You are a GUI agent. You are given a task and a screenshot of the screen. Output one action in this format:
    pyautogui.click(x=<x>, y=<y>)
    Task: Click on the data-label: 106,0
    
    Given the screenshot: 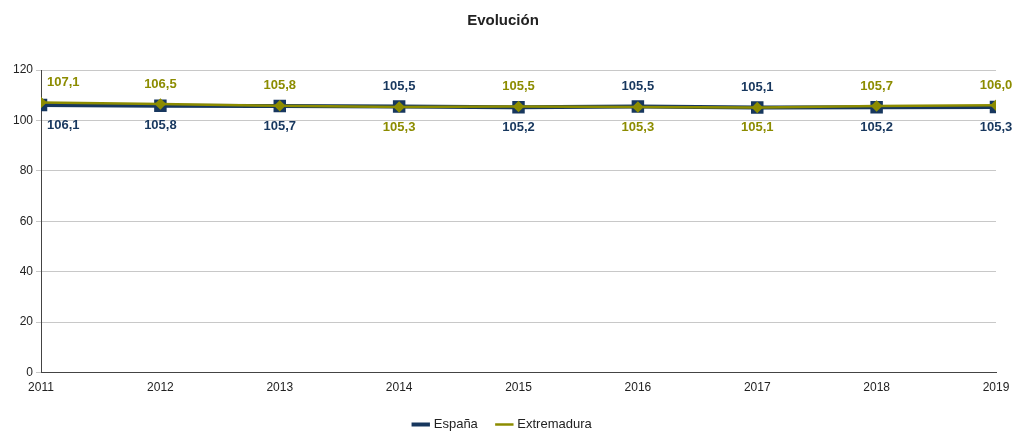 What is the action you would take?
    pyautogui.click(x=996, y=84)
    